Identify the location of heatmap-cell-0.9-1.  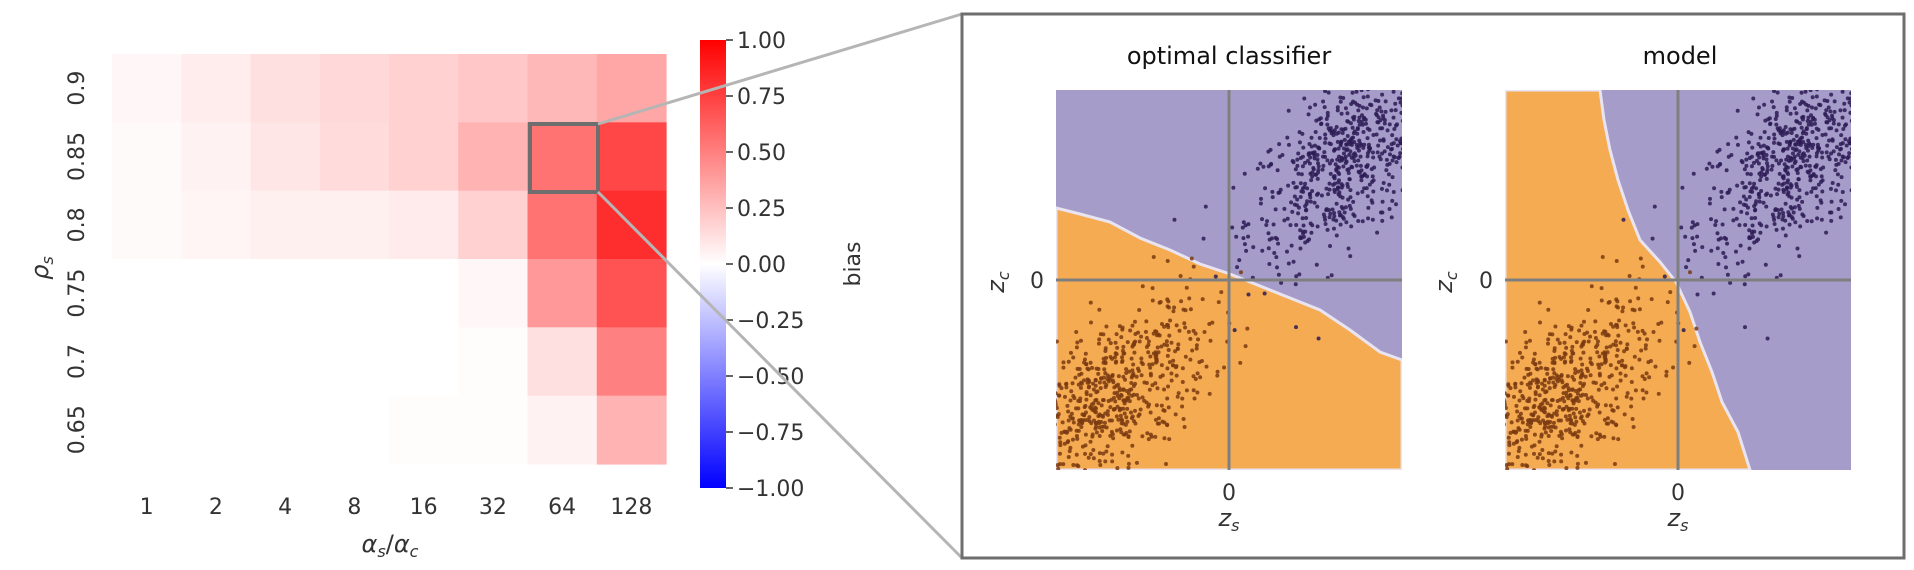
(147, 88).